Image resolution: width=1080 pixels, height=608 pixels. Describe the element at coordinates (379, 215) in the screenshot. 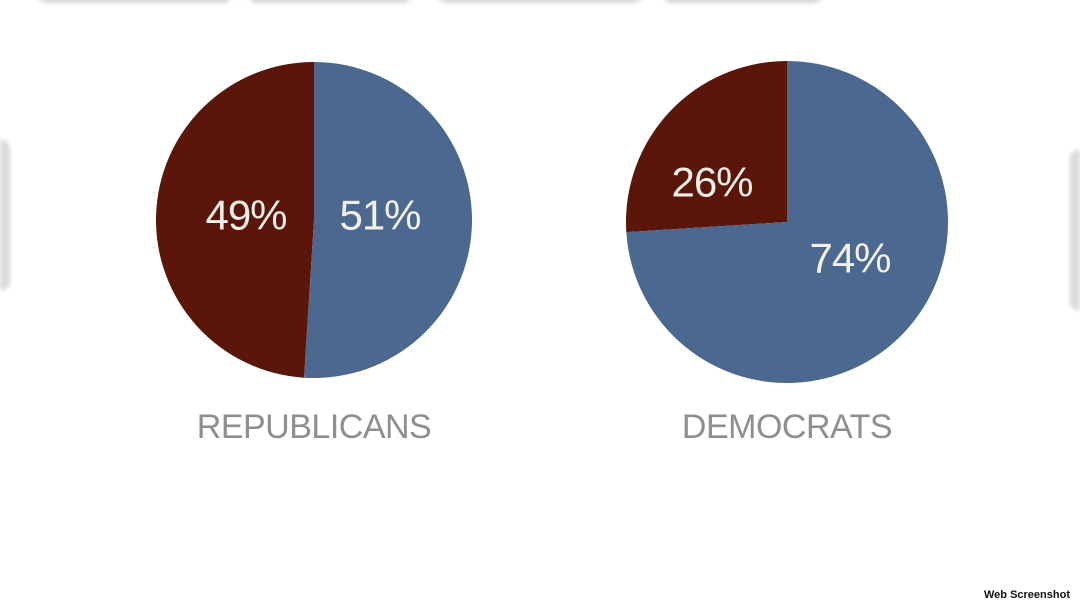

I see `pie-republicans-slice-label-51: 51%` at that location.